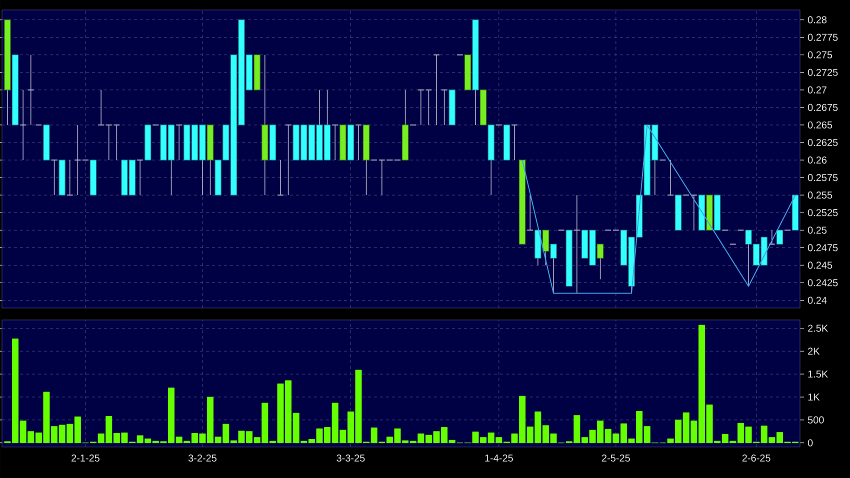  Describe the element at coordinates (823, 282) in the screenshot. I see `y-tick-label: 0.2425` at that location.